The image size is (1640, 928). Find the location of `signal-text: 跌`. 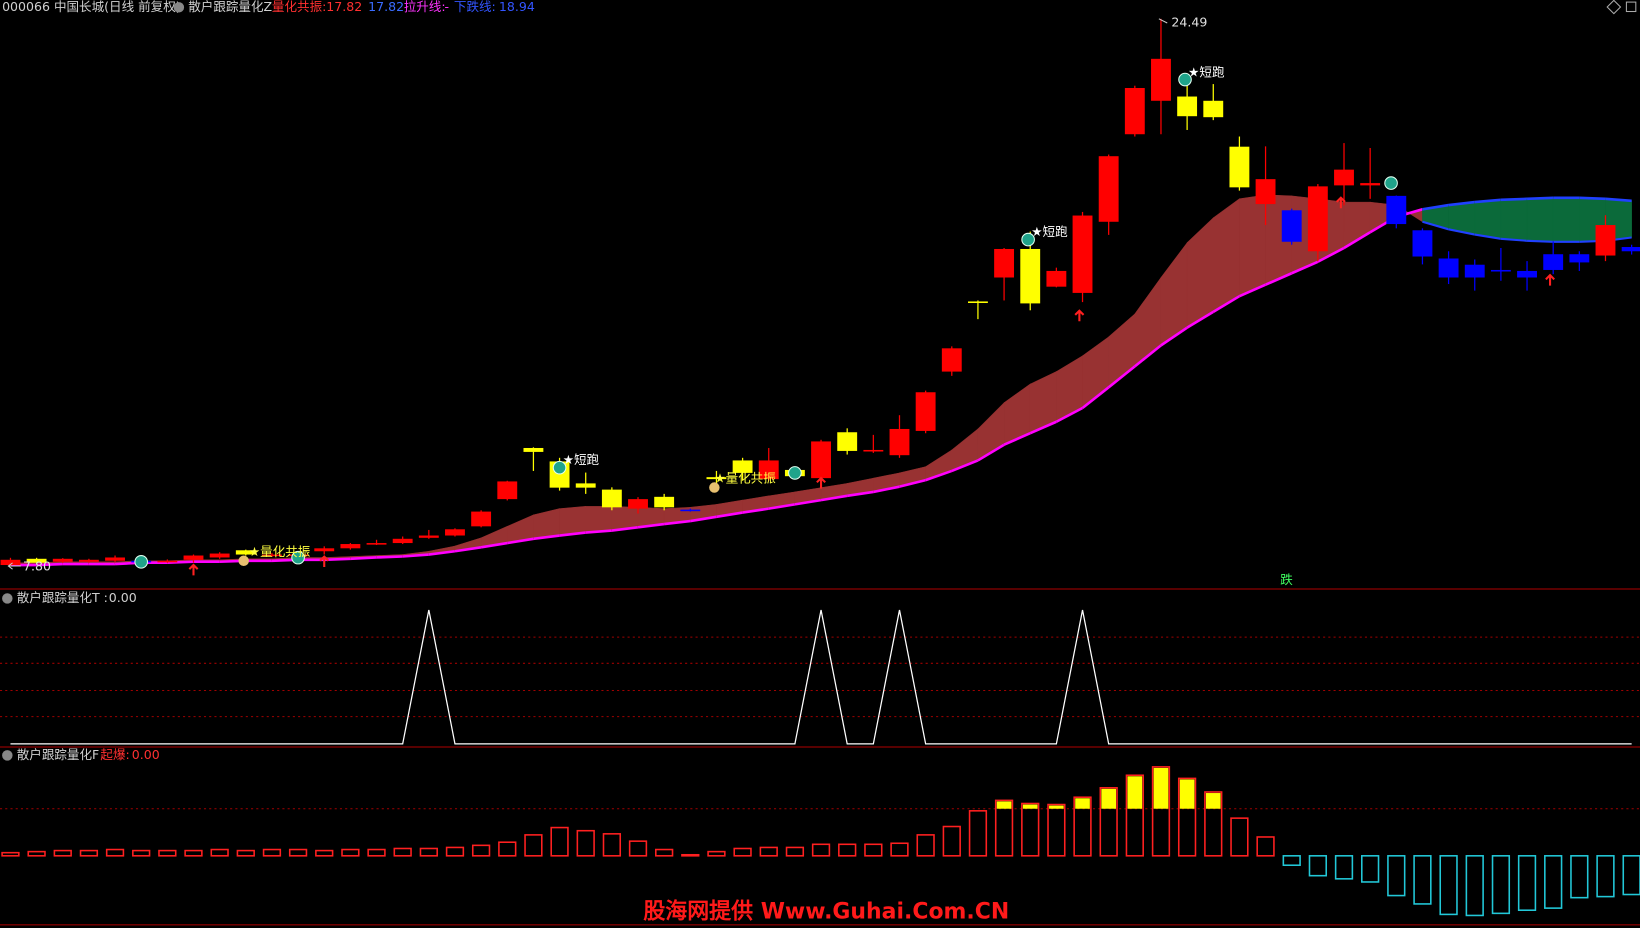

signal-text: 跌 is located at coordinates (1286, 579).